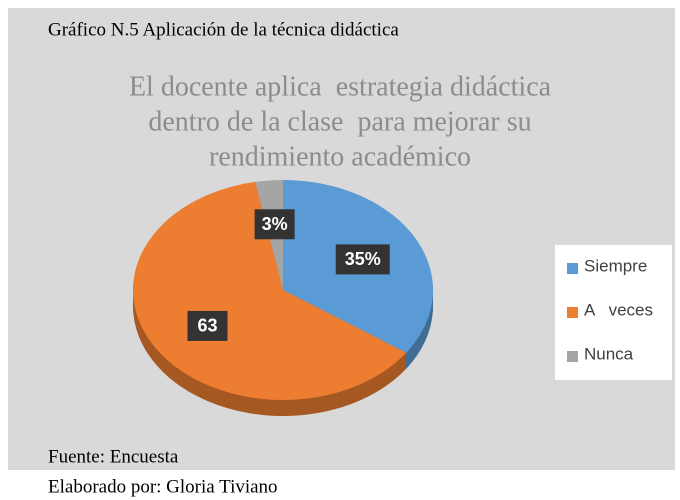 This screenshot has height=500, width=680. I want to click on chart-title: El docente aplica estrategia didáctica, so click(340, 86).